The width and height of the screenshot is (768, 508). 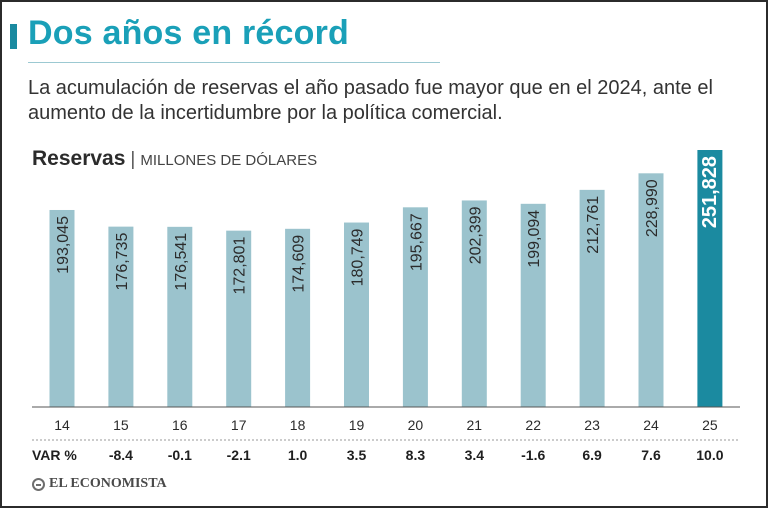 I want to click on chart-label: Reservas | MILLONES DE DÓLARES, so click(x=174, y=159).